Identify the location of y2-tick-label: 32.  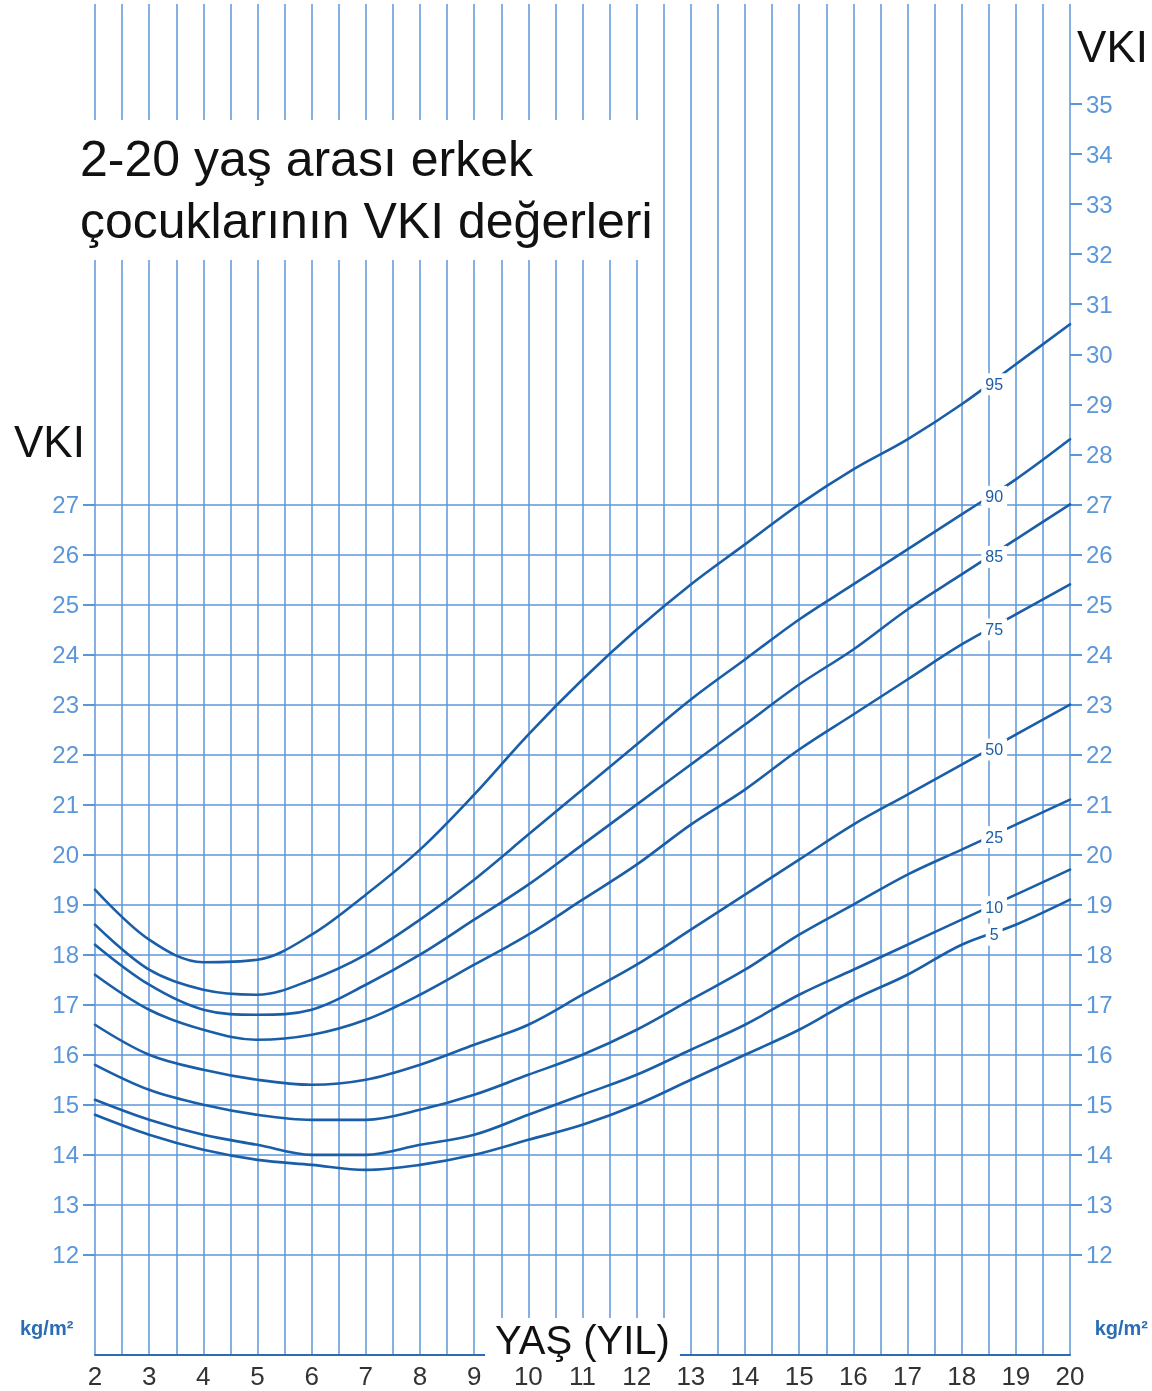
(1099, 254).